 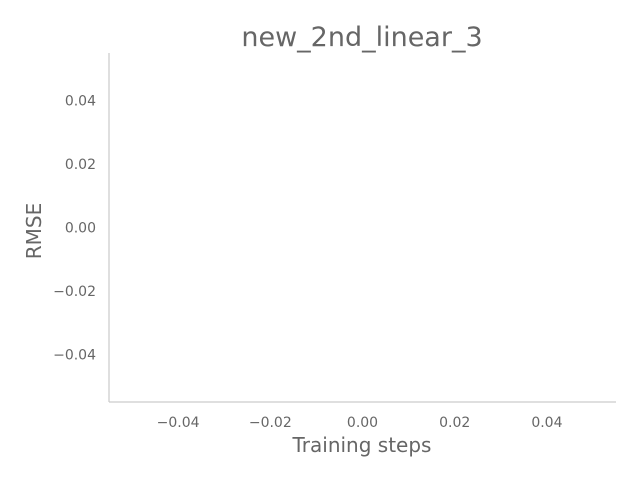 What do you see at coordinates (546, 423) in the screenshot?
I see `x-tick-label: 0.04` at bounding box center [546, 423].